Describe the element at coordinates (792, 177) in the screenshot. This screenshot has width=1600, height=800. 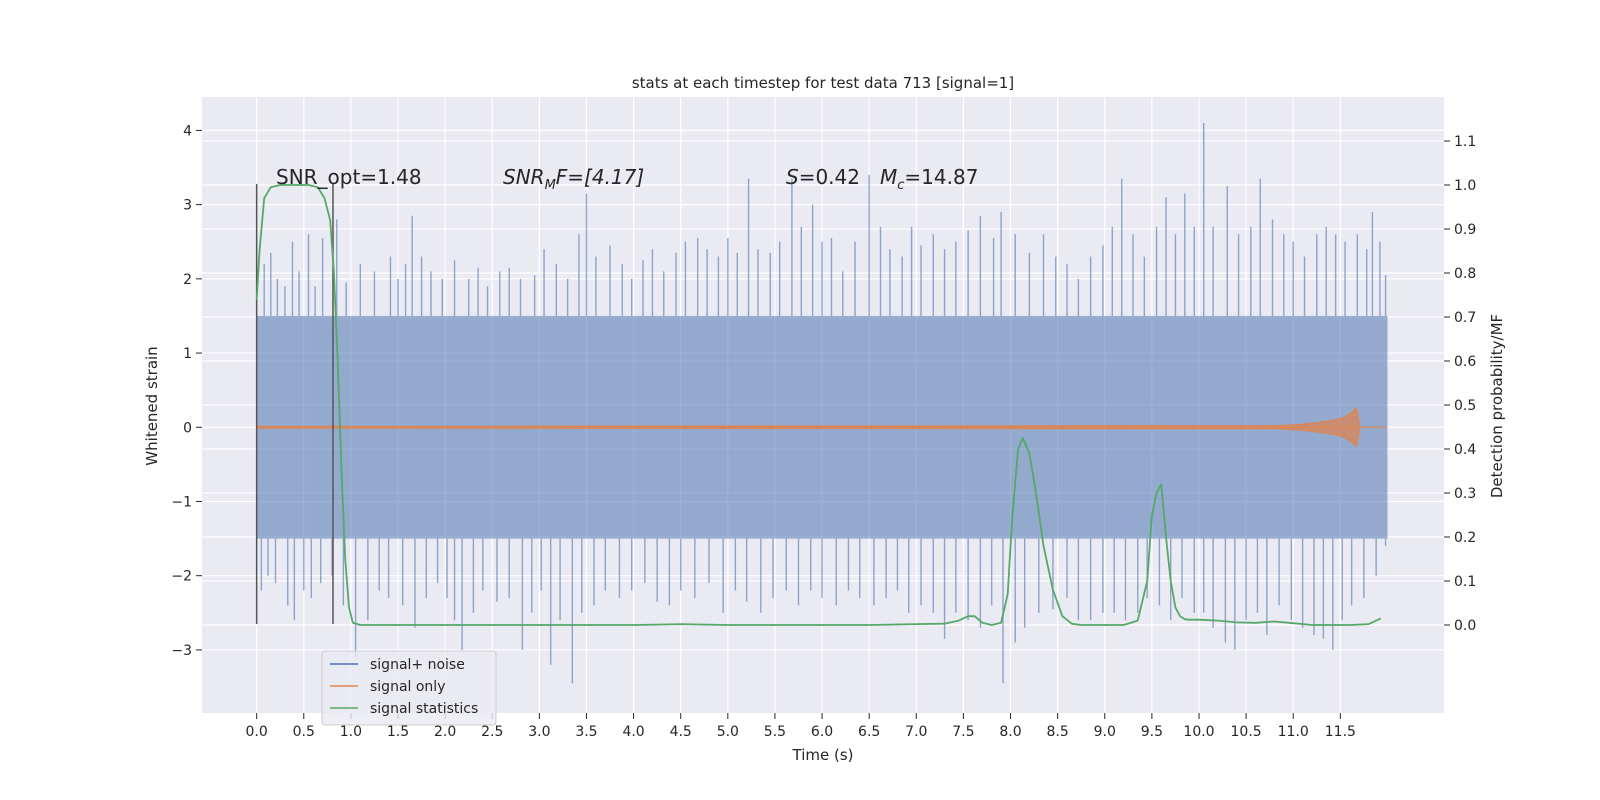
I see `s-var: S` at that location.